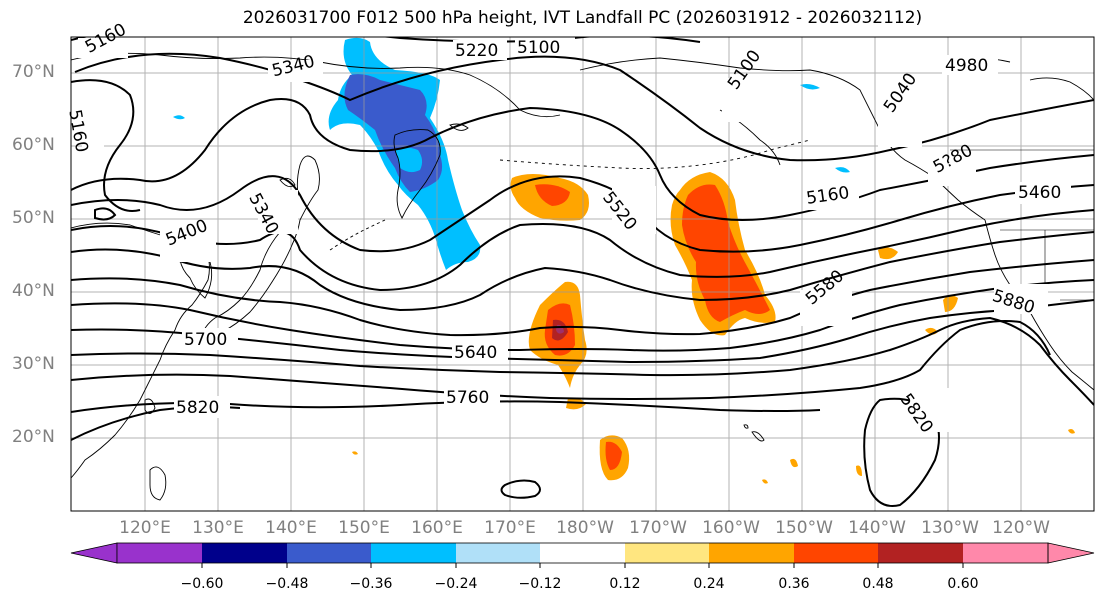 This screenshot has width=1105, height=604. Describe the element at coordinates (291, 528) in the screenshot. I see `lon-label: 140°E` at that location.